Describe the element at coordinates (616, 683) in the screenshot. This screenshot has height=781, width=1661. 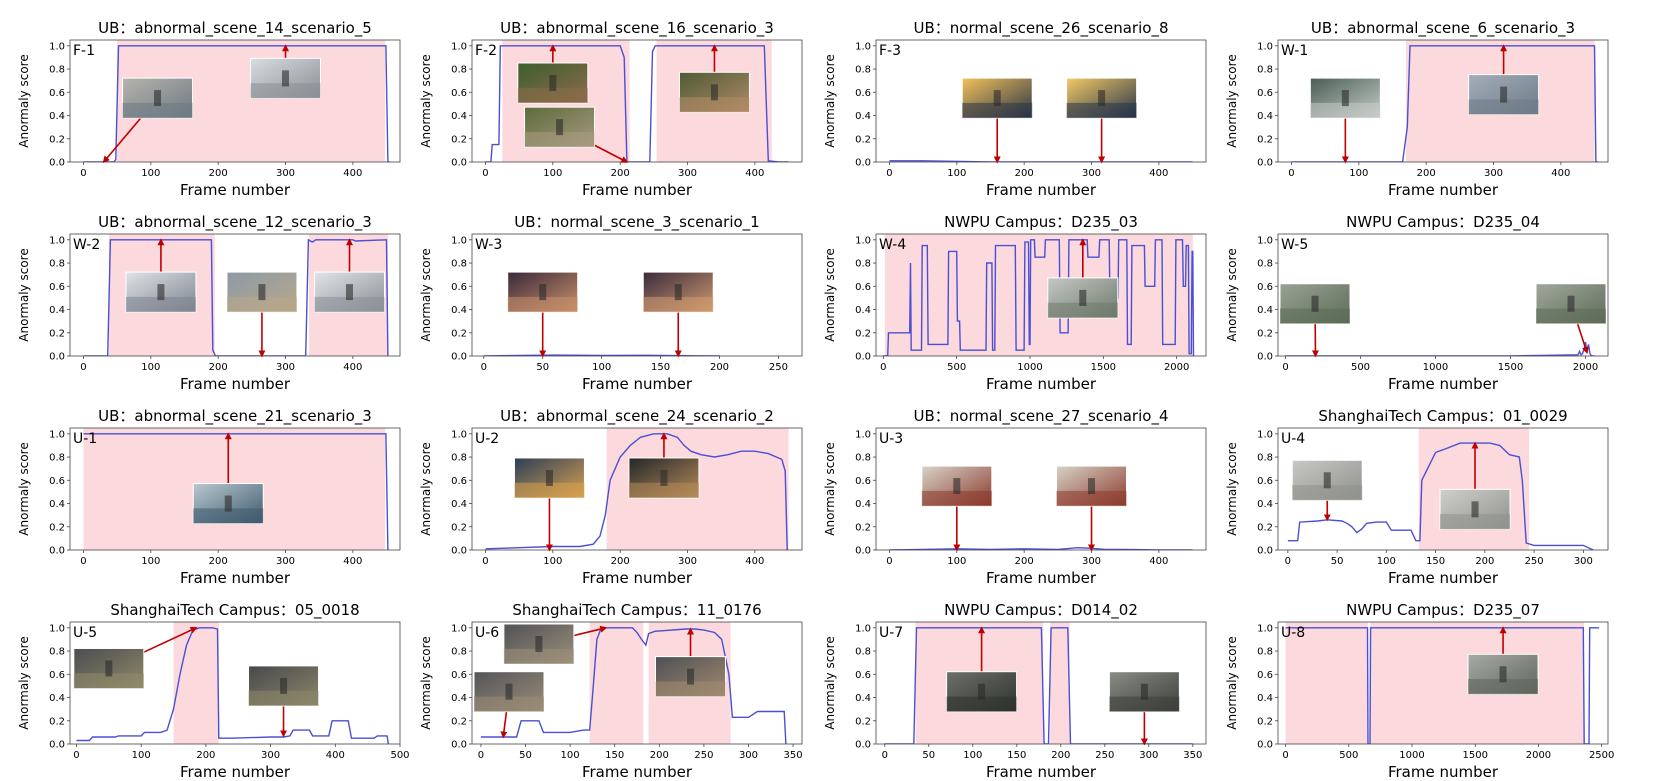
I see `anomaly-region` at that location.